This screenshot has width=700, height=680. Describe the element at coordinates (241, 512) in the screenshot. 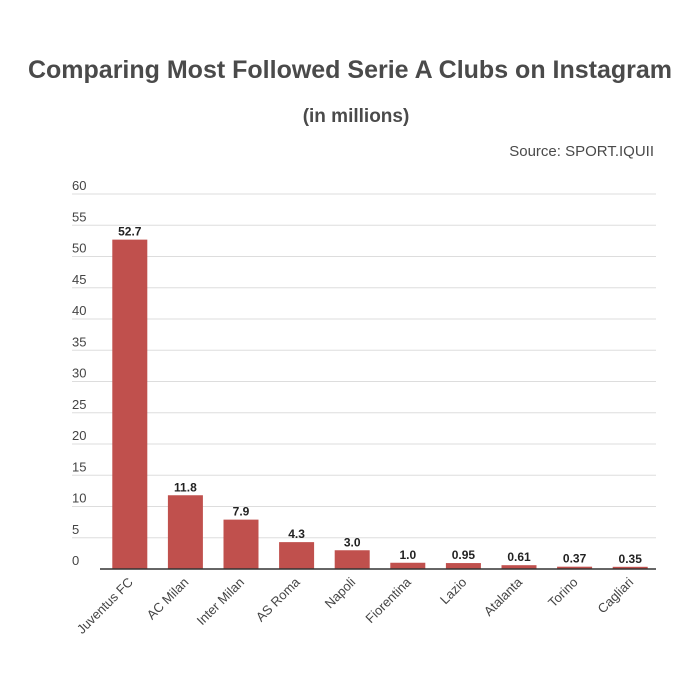

I see `bar-value-label: 7.9` at that location.